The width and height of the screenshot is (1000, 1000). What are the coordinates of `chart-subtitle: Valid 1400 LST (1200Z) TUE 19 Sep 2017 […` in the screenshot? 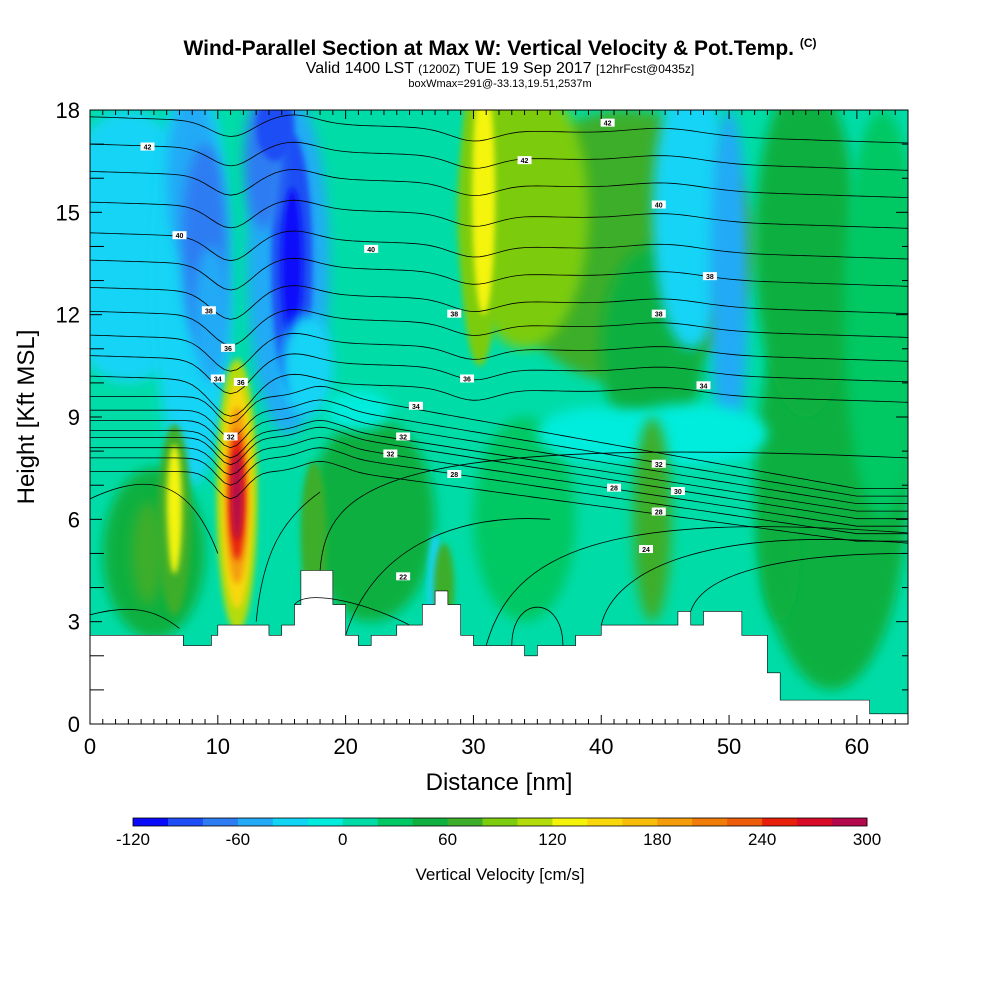 It's located at (500, 69).